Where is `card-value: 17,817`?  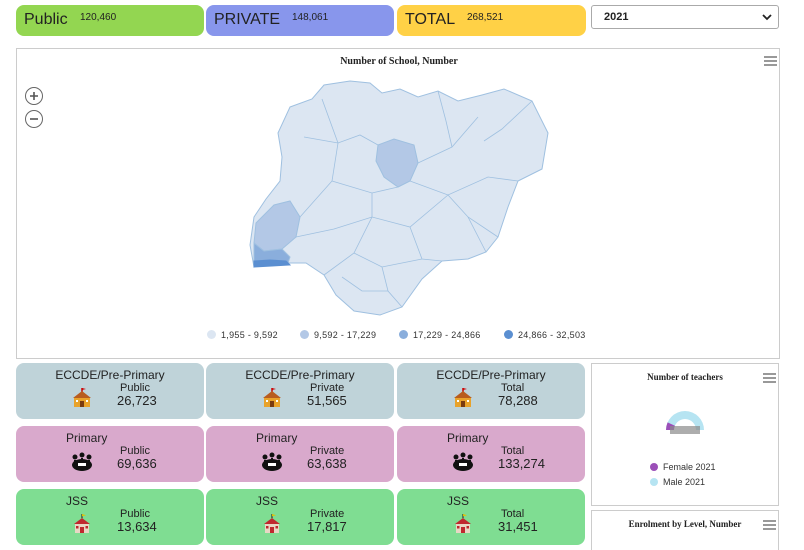
card-value: 17,817 is located at coordinates (327, 526).